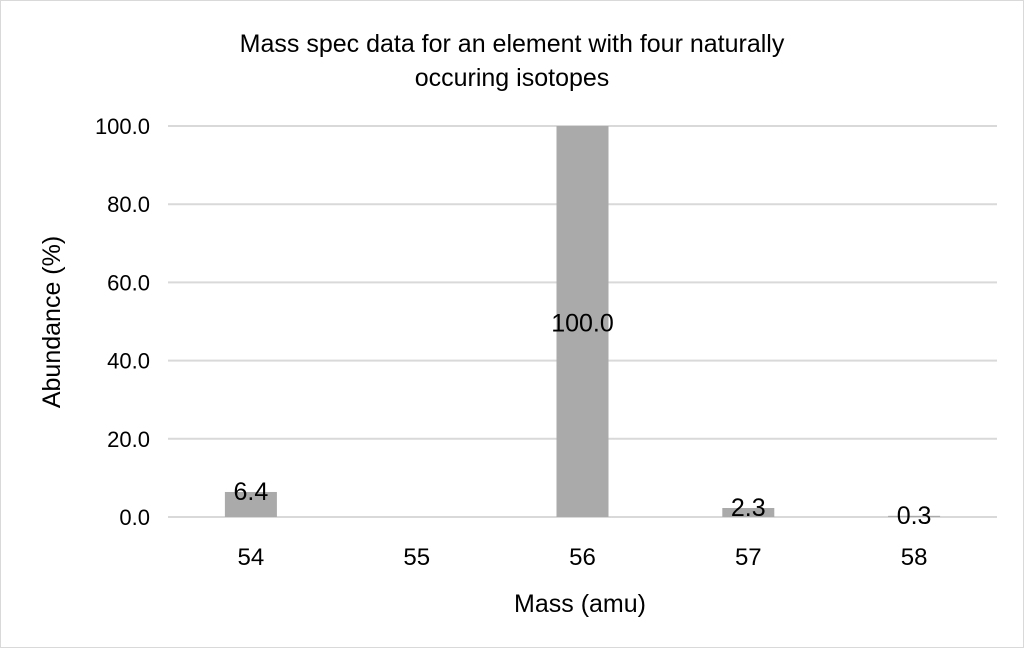 This screenshot has width=1024, height=648. I want to click on x-tick-label: 54, so click(251, 557).